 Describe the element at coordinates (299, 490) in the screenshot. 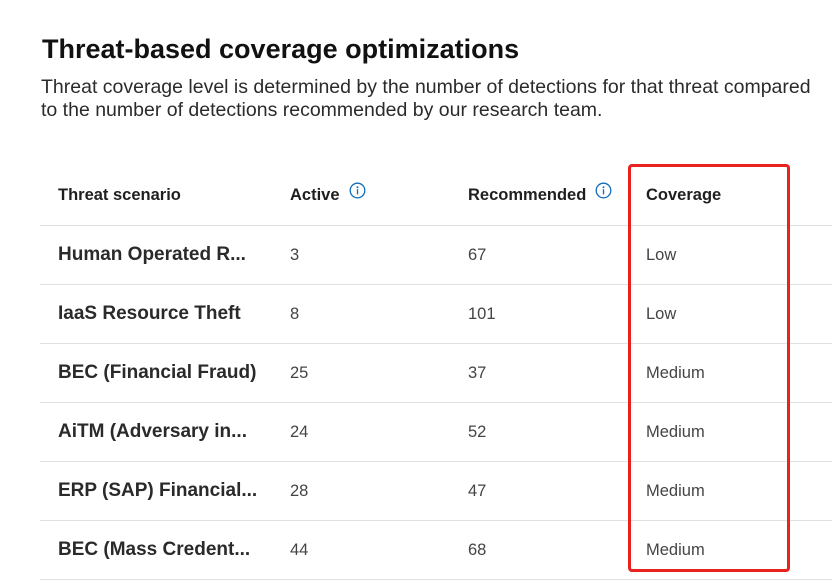

I see `active-count: 28` at that location.